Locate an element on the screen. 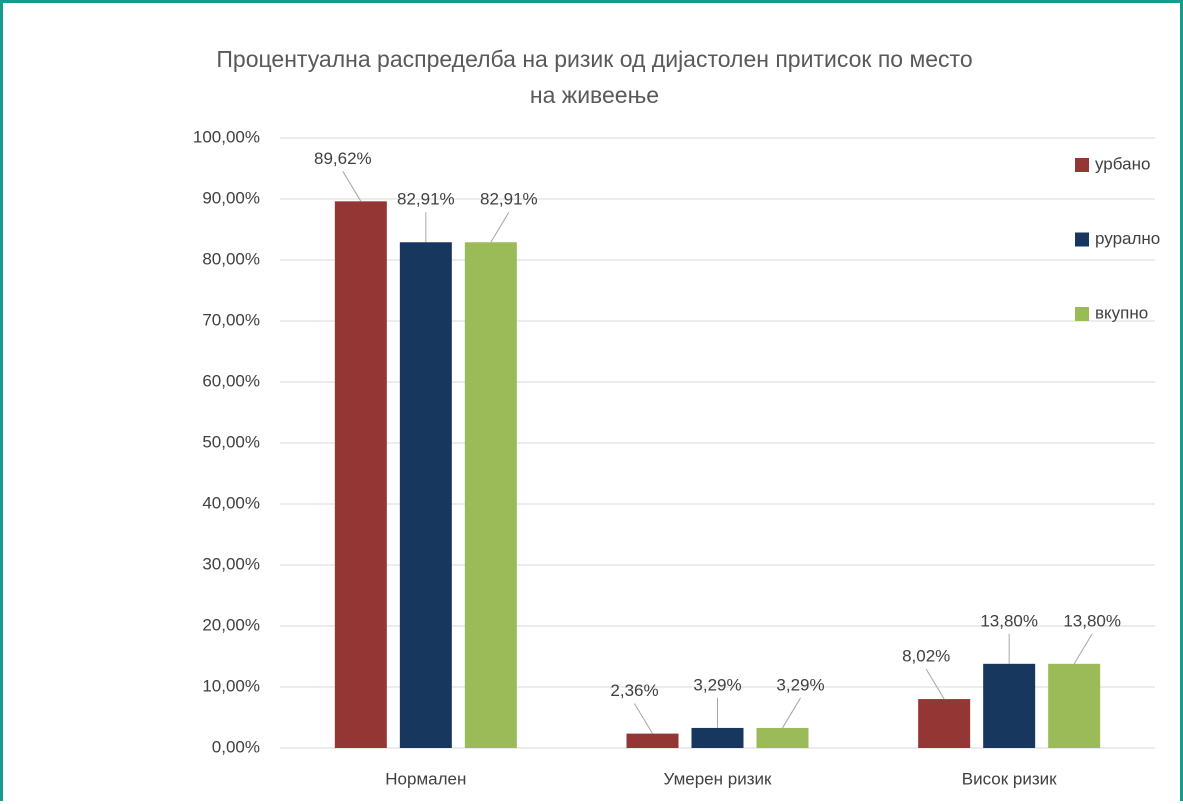 This screenshot has height=804, width=1183. y-tick-label: 70,00% is located at coordinates (231, 319).